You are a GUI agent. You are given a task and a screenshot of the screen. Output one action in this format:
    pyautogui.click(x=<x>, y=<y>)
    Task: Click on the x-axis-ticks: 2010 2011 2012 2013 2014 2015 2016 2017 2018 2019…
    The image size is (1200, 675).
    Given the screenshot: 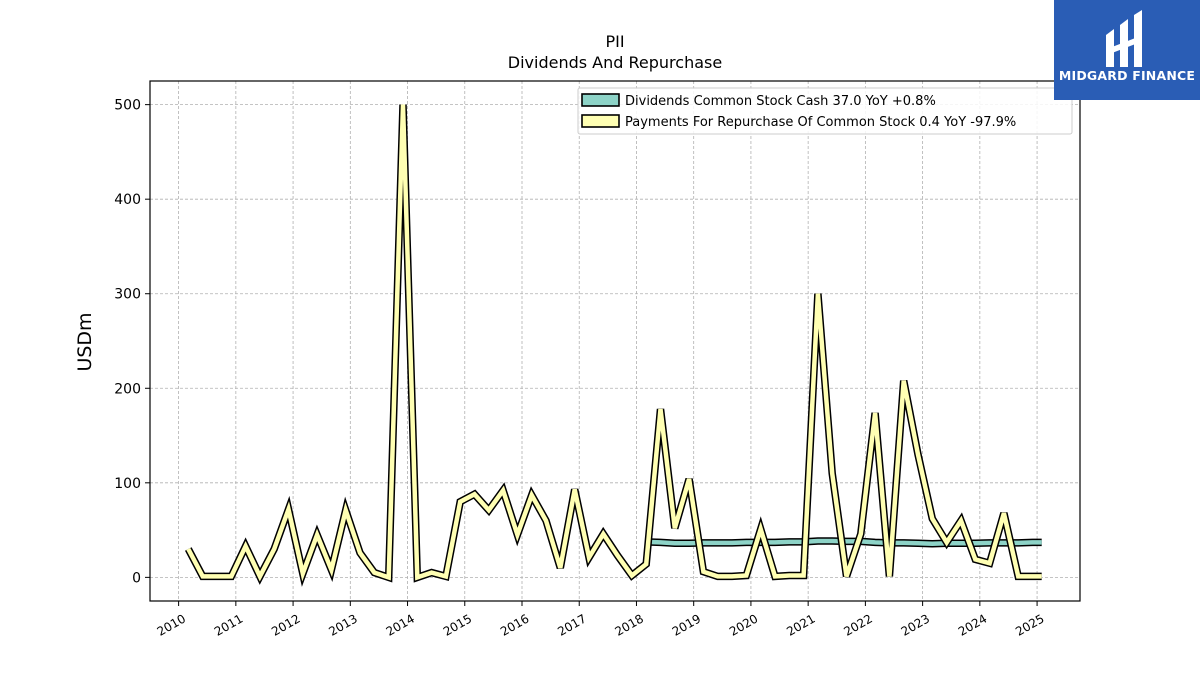 What is the action you would take?
    pyautogui.click(x=601, y=620)
    